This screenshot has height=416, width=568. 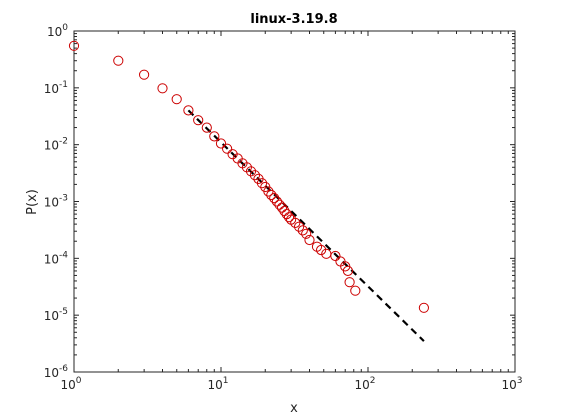 What do you see at coordinates (293, 19) in the screenshot?
I see `chart-title: linux-3.19.8` at bounding box center [293, 19].